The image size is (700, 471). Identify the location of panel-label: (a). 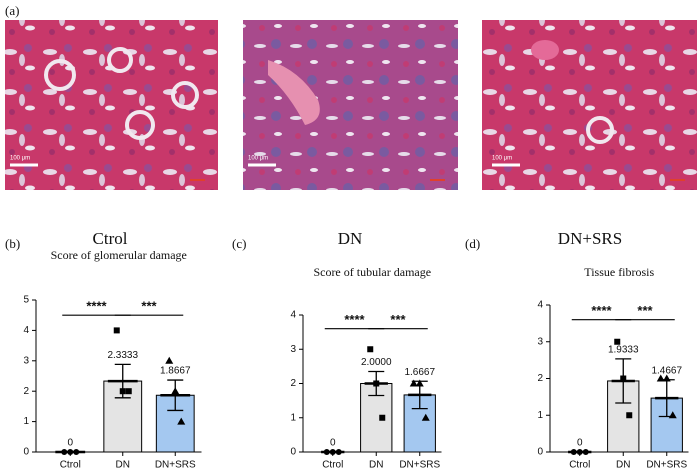
(12, 10).